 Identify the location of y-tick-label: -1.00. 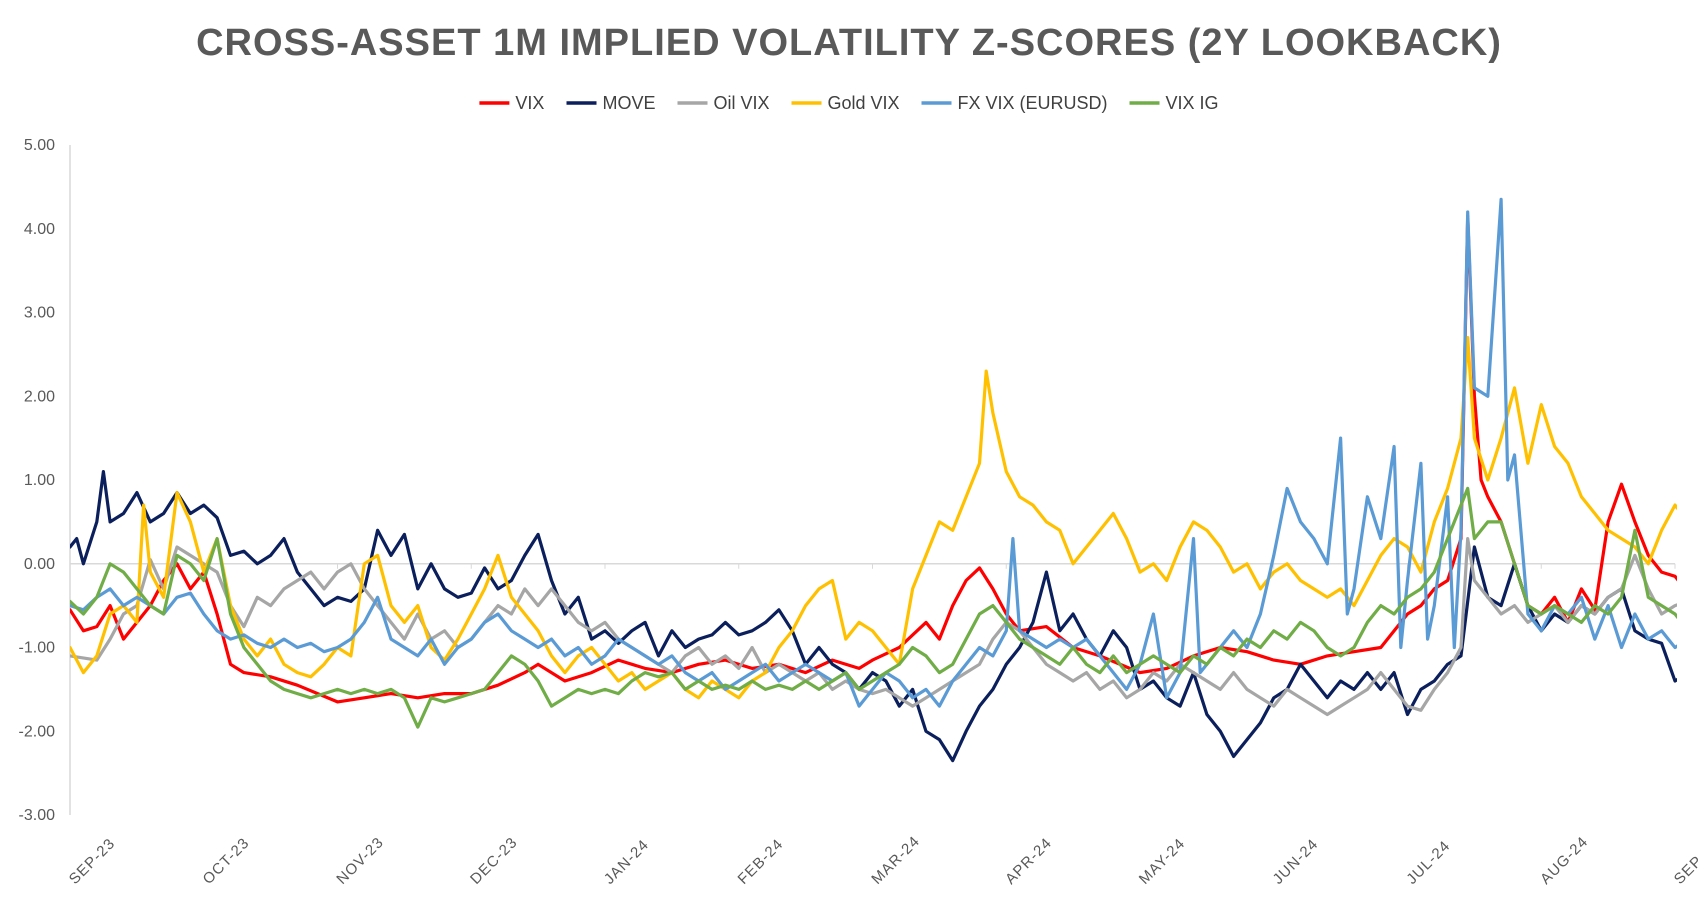
(37, 648).